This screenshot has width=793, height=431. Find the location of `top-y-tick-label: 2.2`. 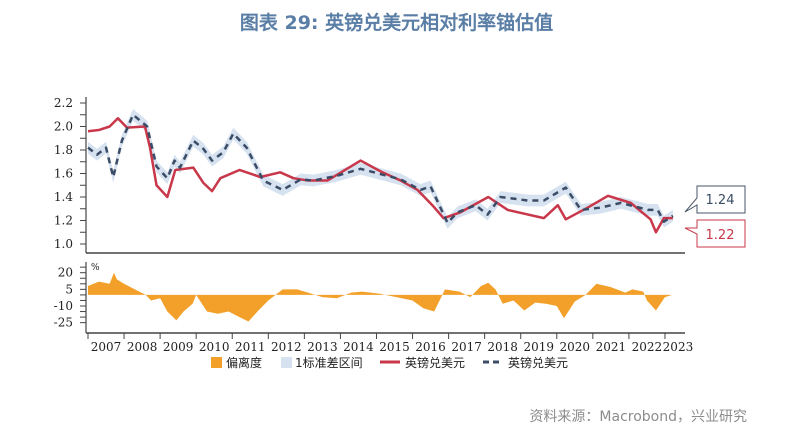

top-y-tick-label: 2.2 is located at coordinates (63, 103).